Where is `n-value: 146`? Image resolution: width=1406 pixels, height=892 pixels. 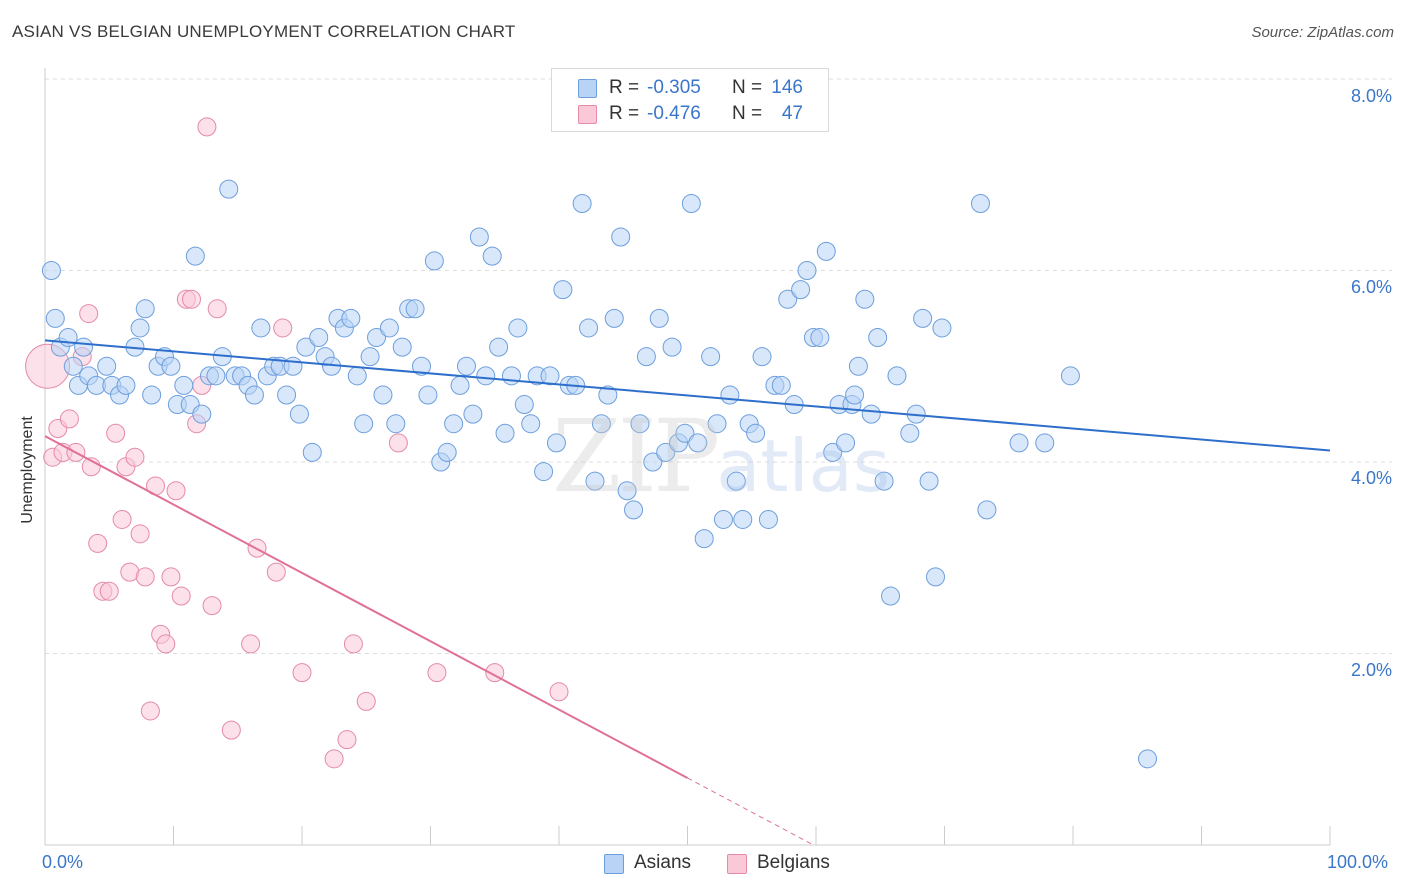 n-value: 146 is located at coordinates (787, 87).